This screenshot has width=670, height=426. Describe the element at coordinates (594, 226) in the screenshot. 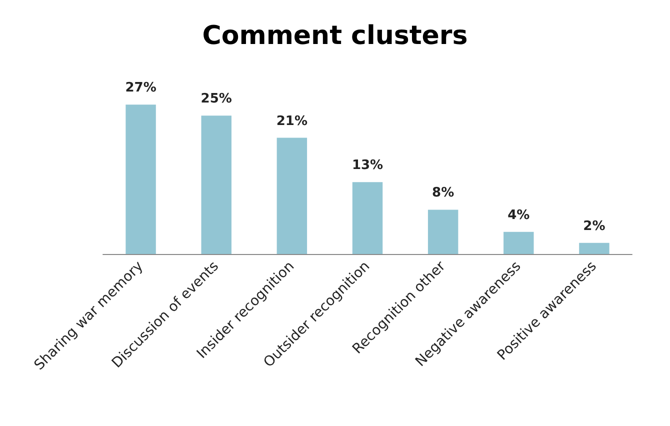

I see `data-label: 2%` at that location.